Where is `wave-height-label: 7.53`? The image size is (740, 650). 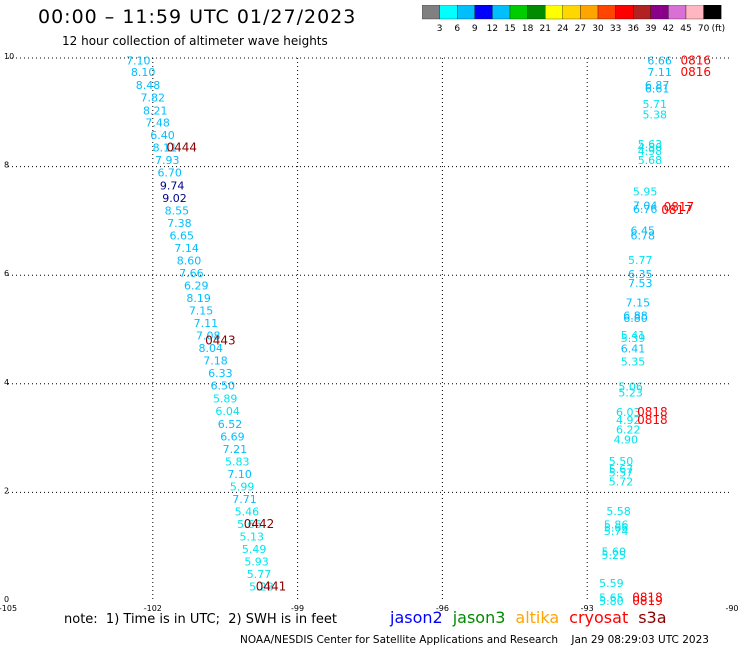
wave-height-label: 7.53 is located at coordinates (640, 283).